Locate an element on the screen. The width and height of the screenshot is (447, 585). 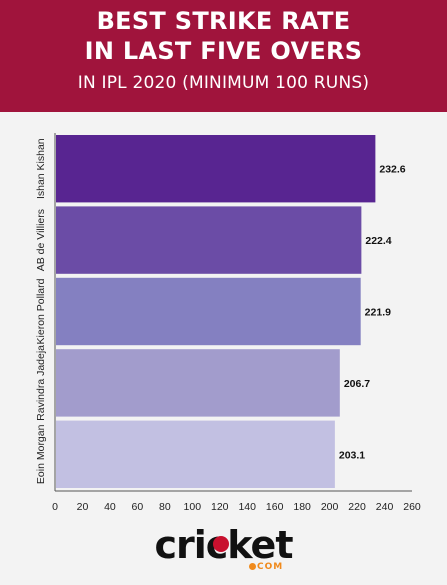
brand-logo: cricket COM is located at coordinates (223, 553).